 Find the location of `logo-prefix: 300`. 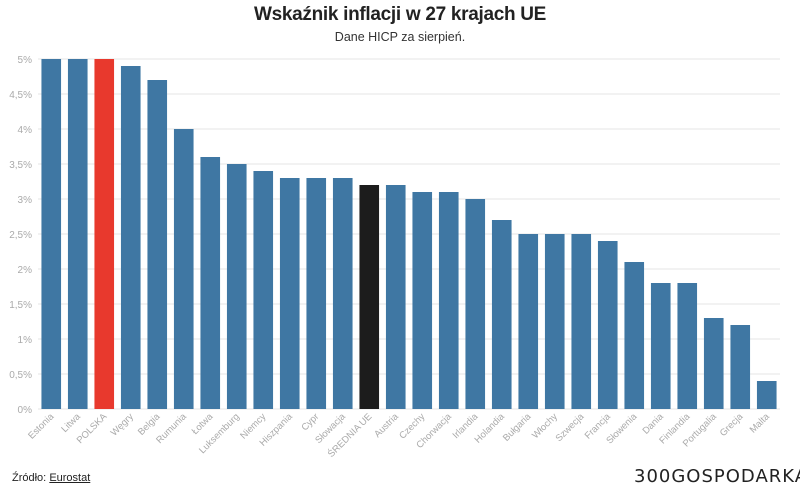

logo-prefix: 300 is located at coordinates (653, 476).